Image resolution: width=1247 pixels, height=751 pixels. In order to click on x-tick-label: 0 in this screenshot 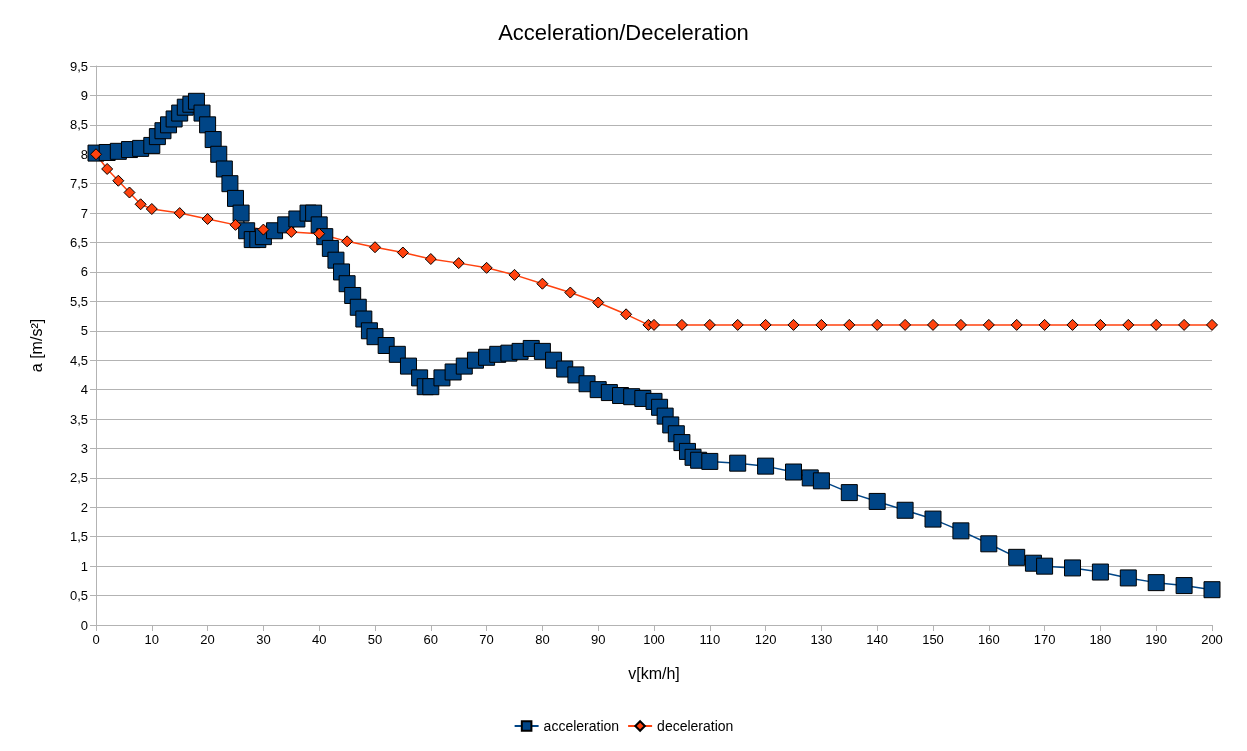, I will do `click(96, 639)`.